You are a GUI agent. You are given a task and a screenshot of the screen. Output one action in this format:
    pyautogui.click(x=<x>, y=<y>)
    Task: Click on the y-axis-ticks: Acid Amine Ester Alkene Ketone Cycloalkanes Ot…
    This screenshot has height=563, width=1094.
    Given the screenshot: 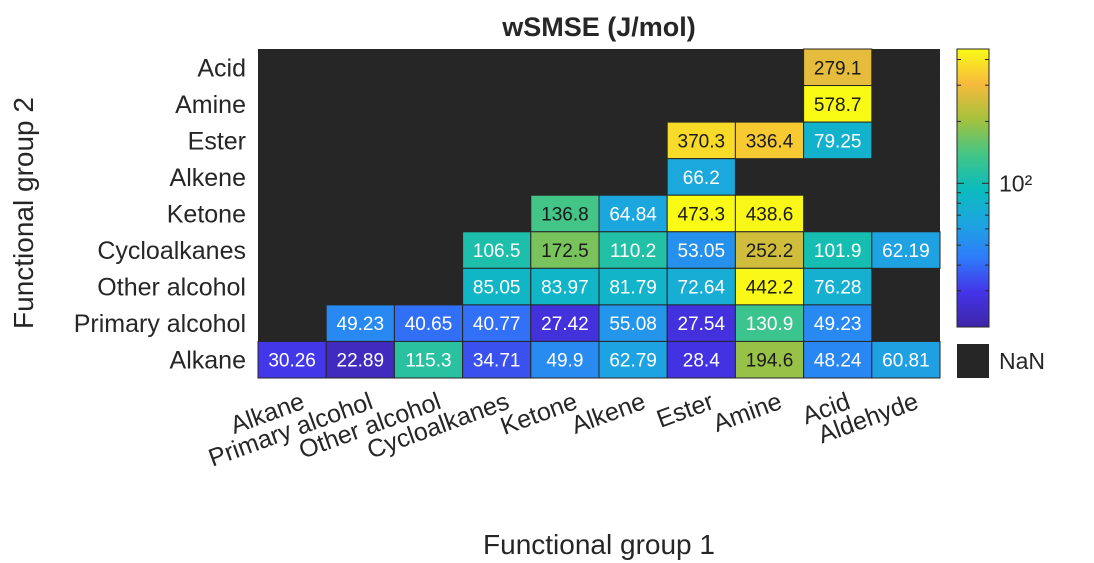 What is the action you would take?
    pyautogui.click(x=160, y=214)
    